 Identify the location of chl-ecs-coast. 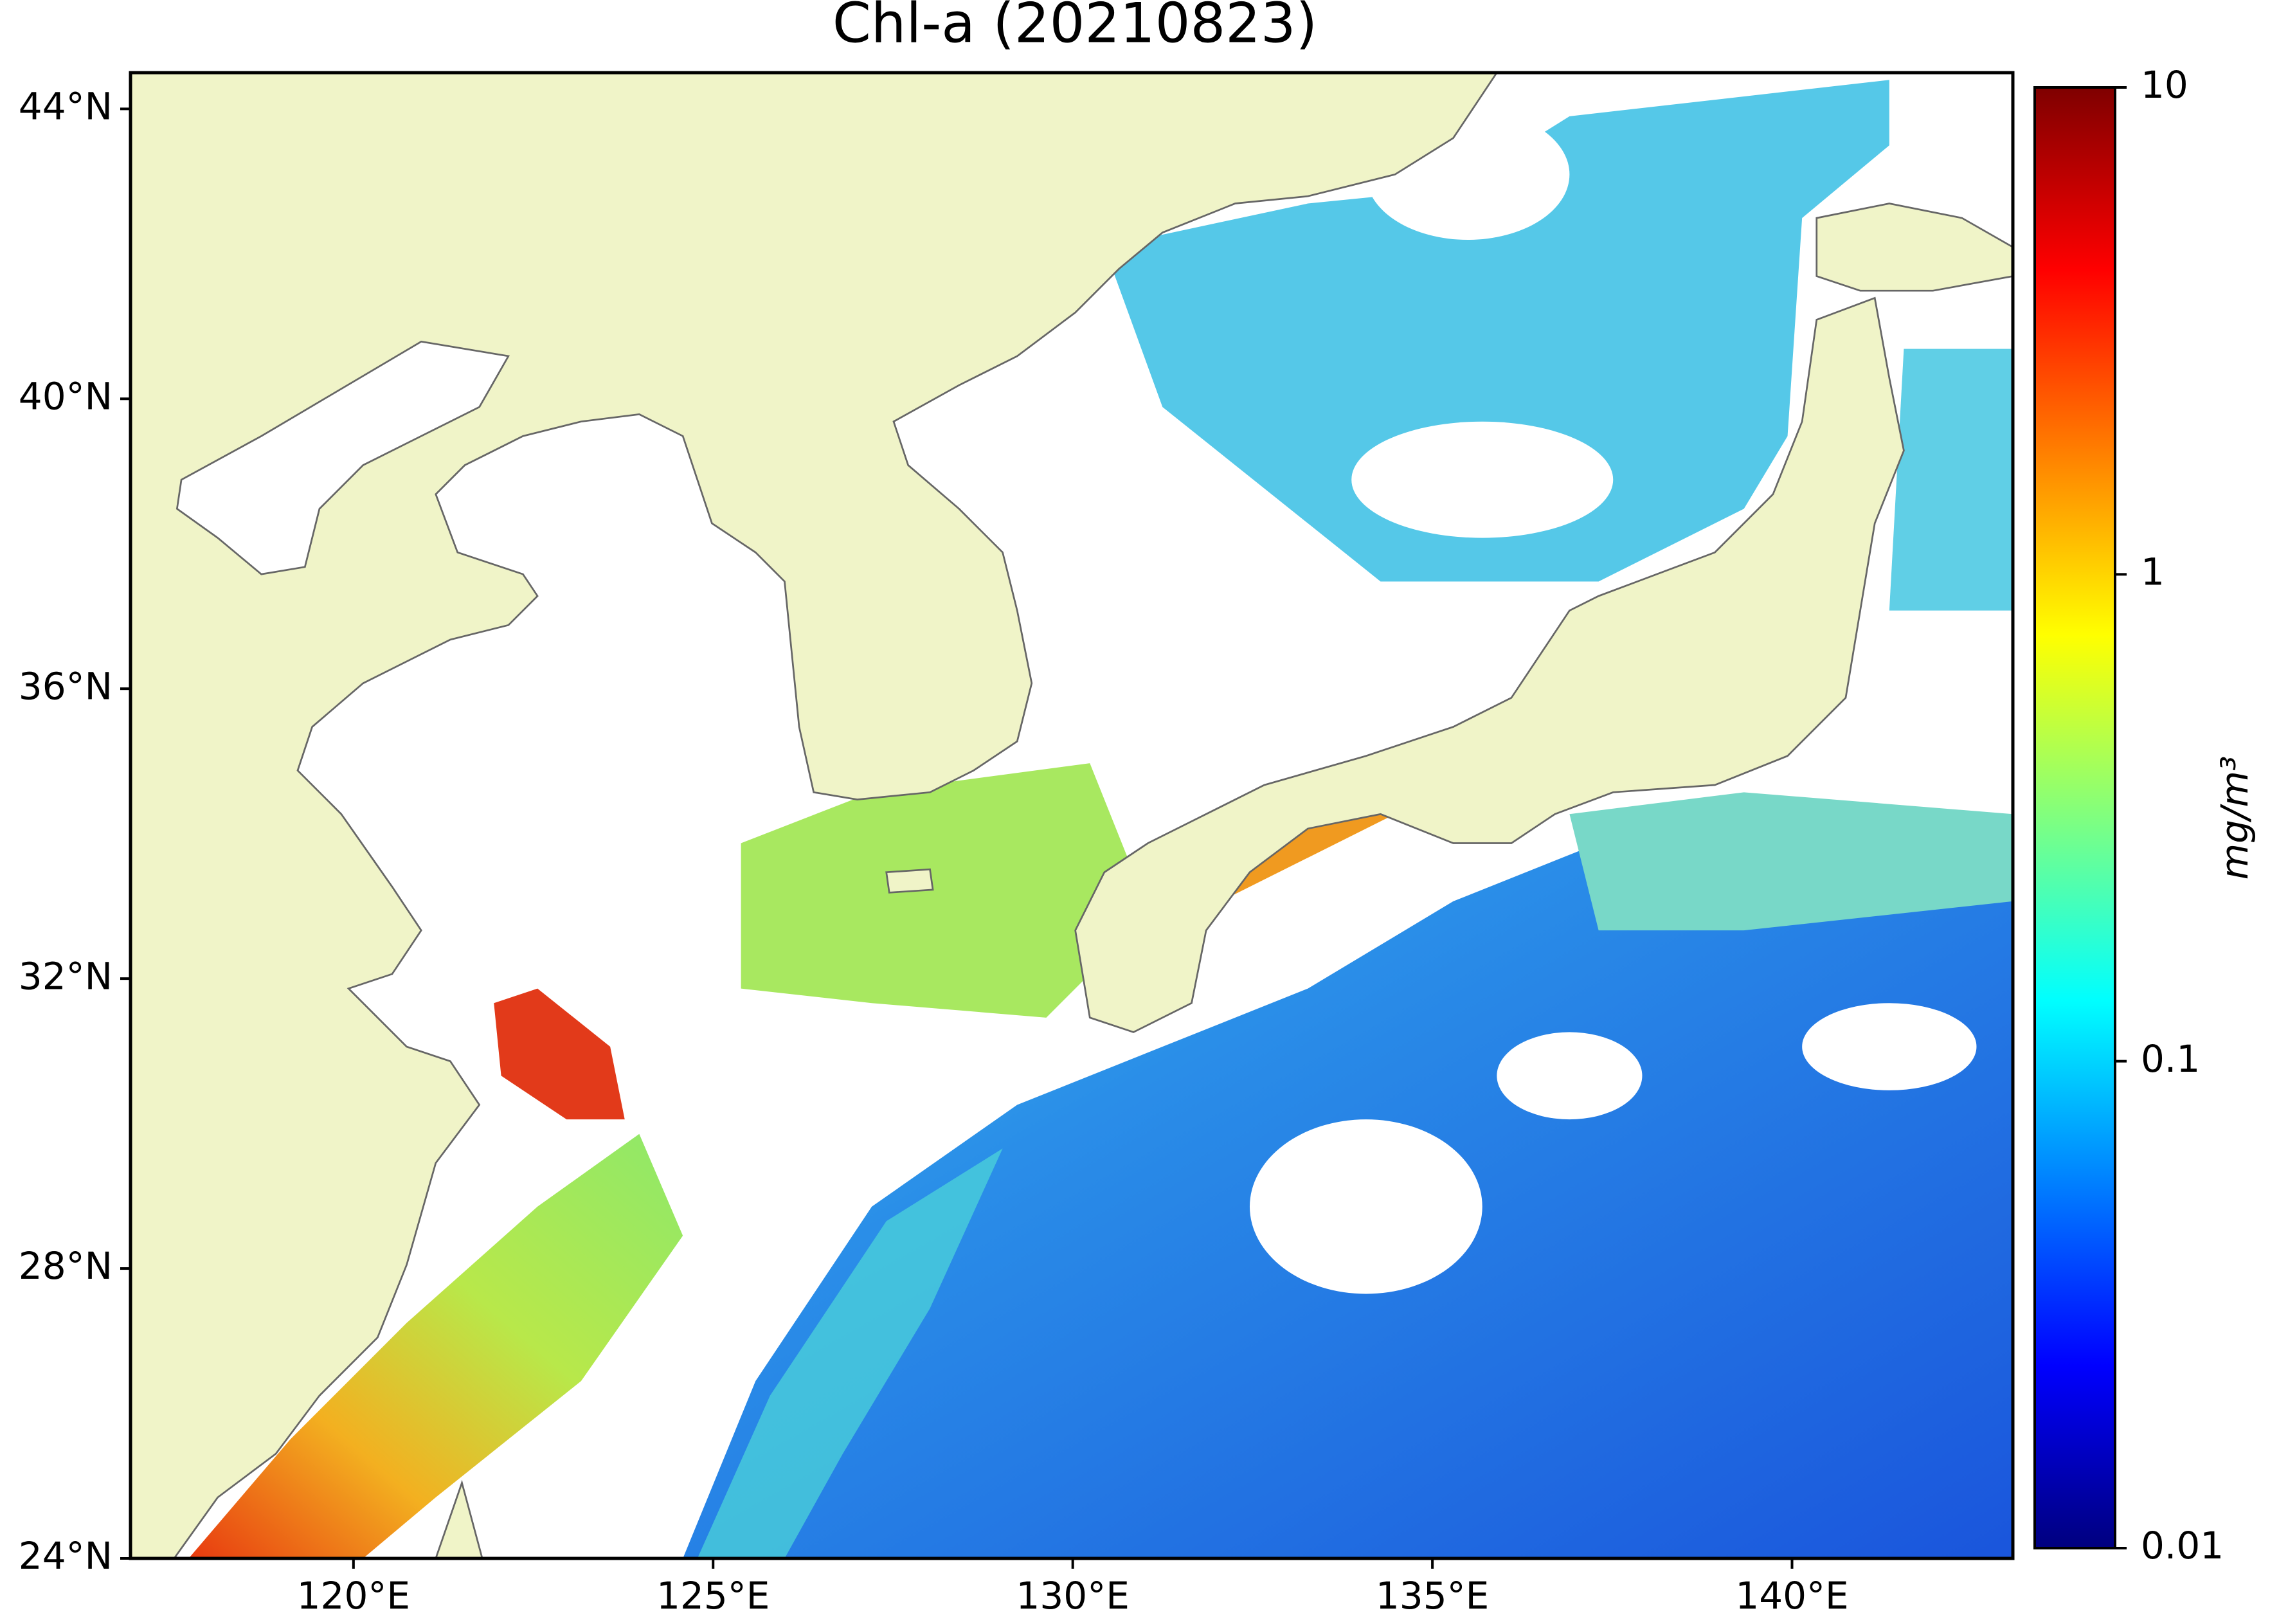
(436, 1346).